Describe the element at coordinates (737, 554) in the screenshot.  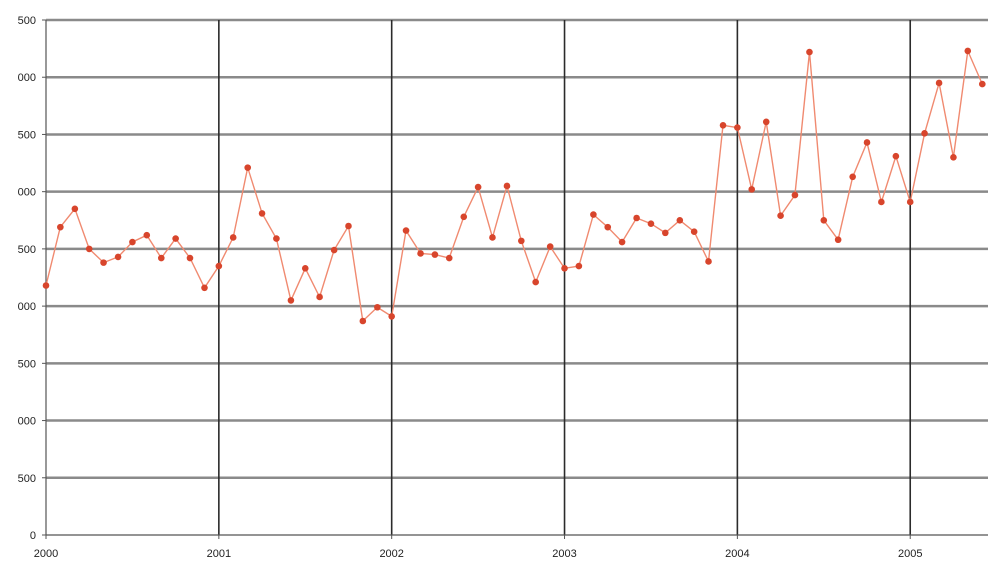
I see `x-tick-label: 2004` at that location.